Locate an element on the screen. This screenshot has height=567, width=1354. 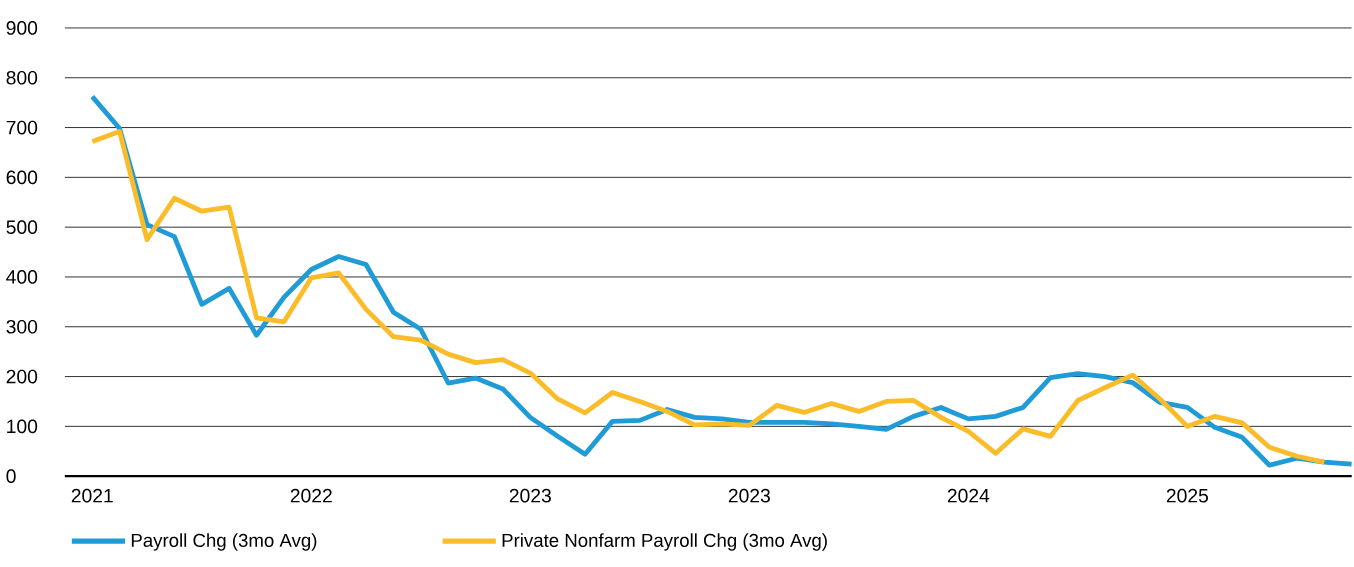
y-tick-label: 0 is located at coordinates (11, 476).